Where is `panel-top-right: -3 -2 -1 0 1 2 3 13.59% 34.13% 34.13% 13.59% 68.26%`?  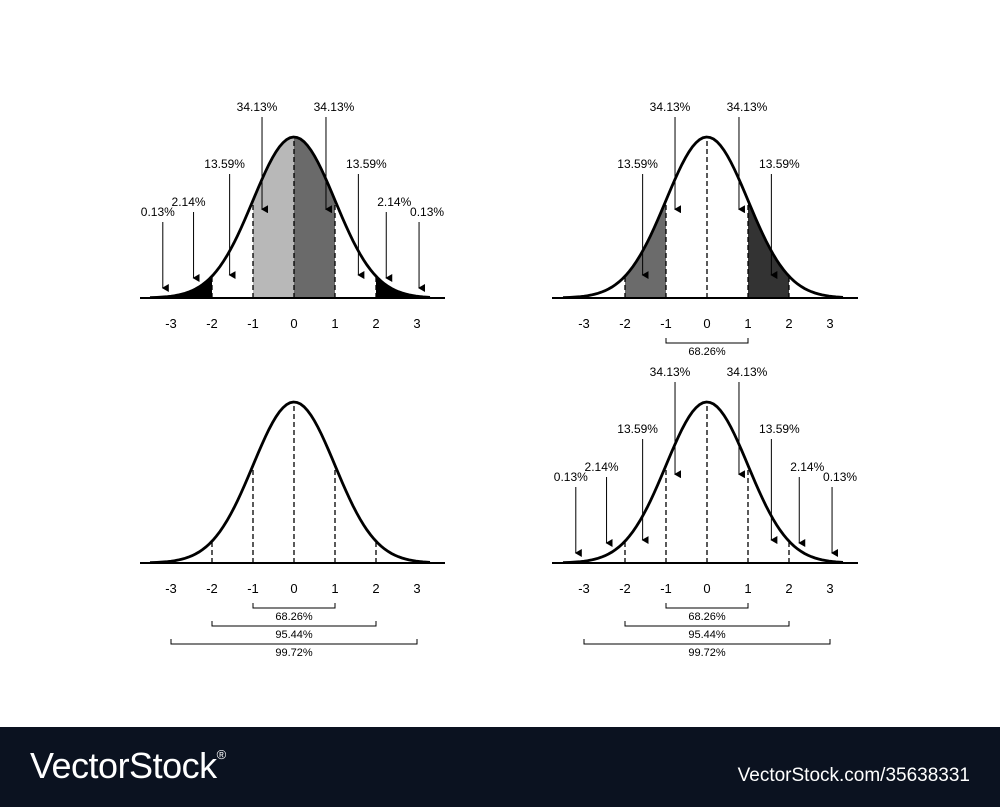
panel-top-right: -3 -2 -1 0 1 2 3 13.59% 34.13% 34.13% 13.59% 68.26% is located at coordinates (705, 229).